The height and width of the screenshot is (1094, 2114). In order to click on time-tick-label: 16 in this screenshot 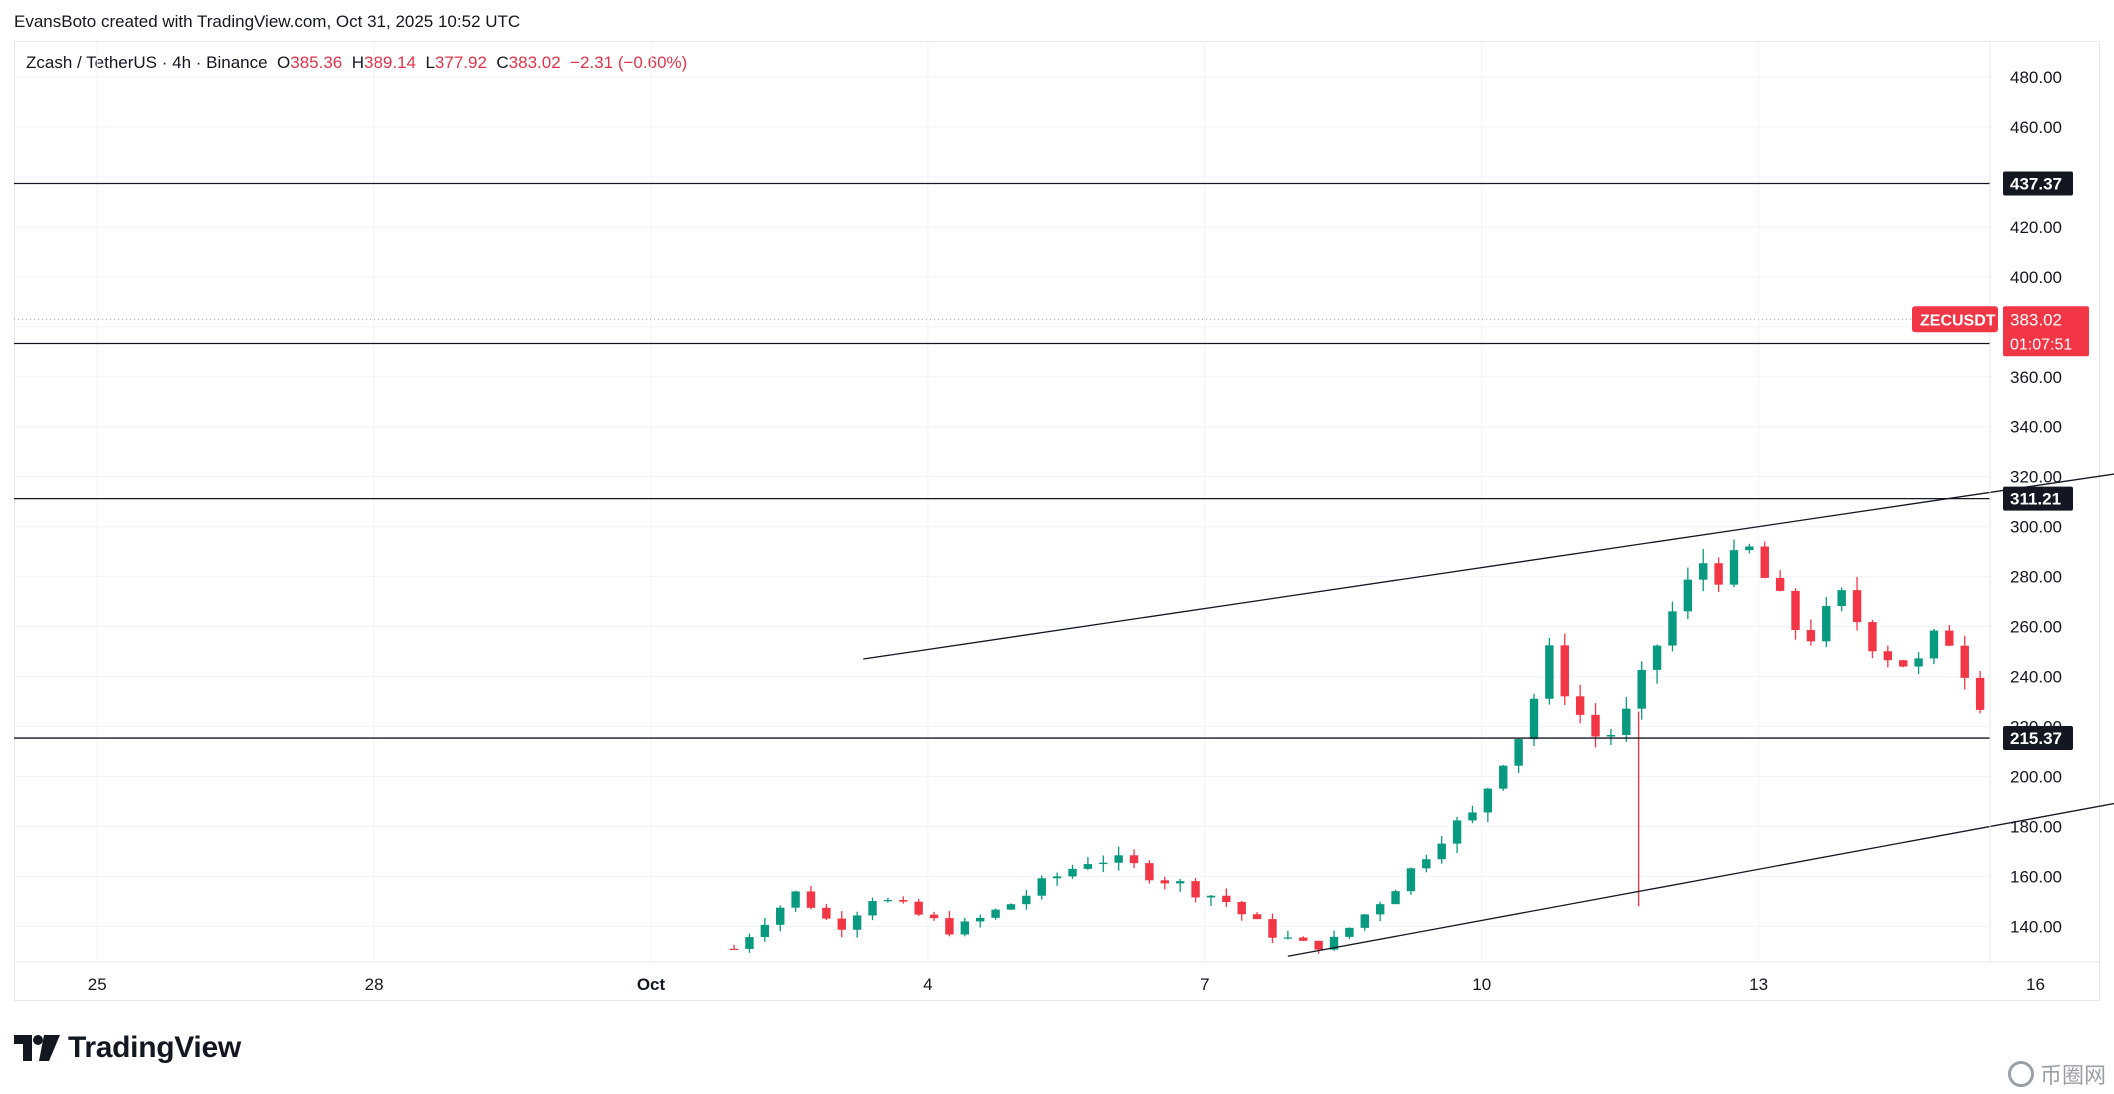, I will do `click(2035, 984)`.